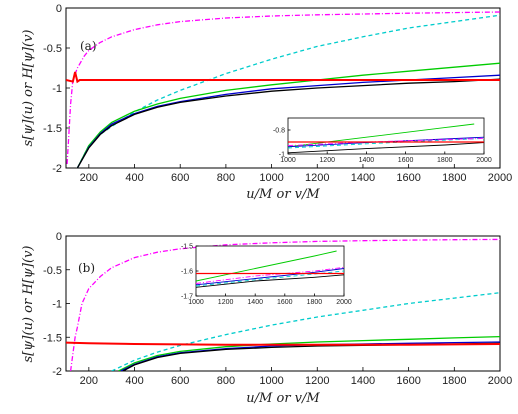  I want to click on panel-b-inset-ytick-label: -1.7, so click(187, 297).